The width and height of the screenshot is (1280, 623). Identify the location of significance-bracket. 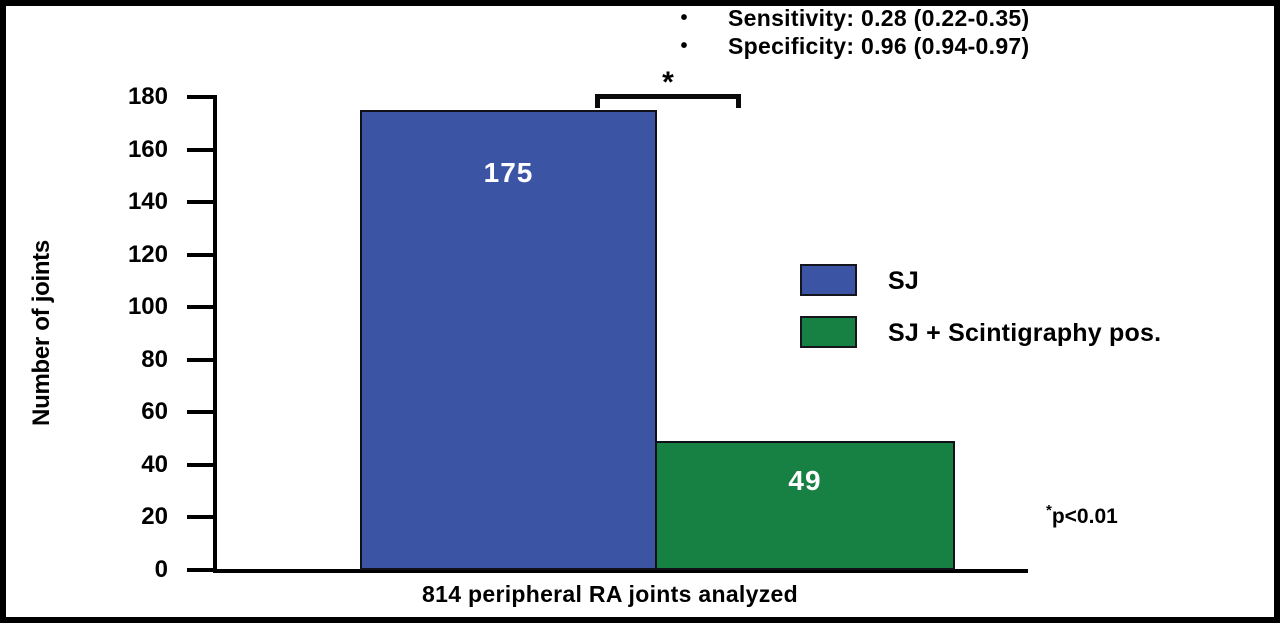
(668, 101).